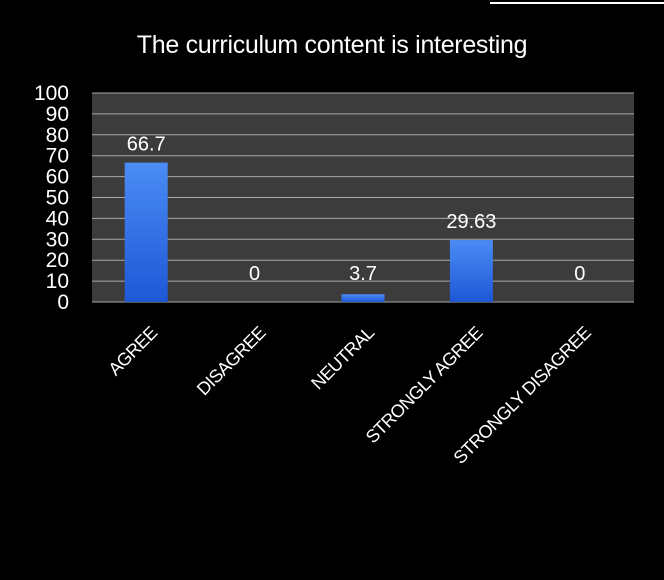  I want to click on top-edge-line, so click(577, 3).